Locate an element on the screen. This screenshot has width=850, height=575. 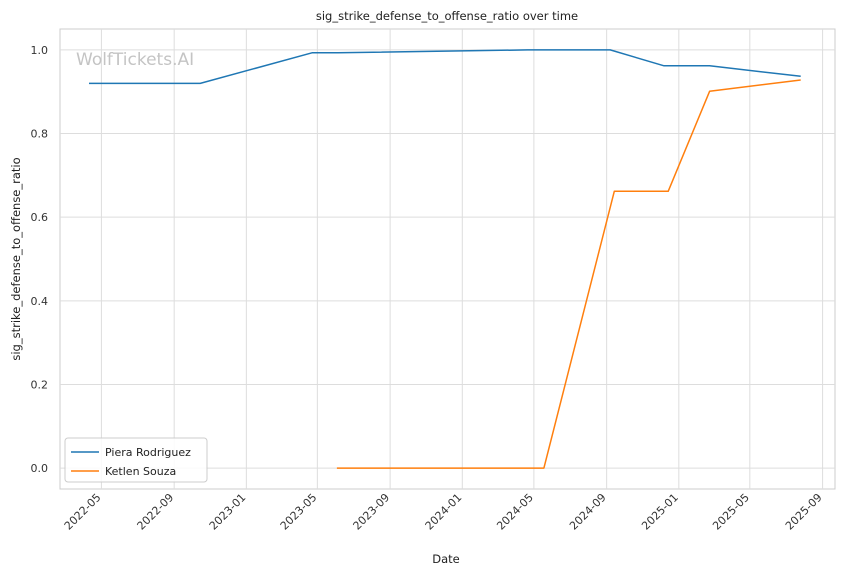
legend-label-ketlen-souza: Ketlen Souza is located at coordinates (140, 471).